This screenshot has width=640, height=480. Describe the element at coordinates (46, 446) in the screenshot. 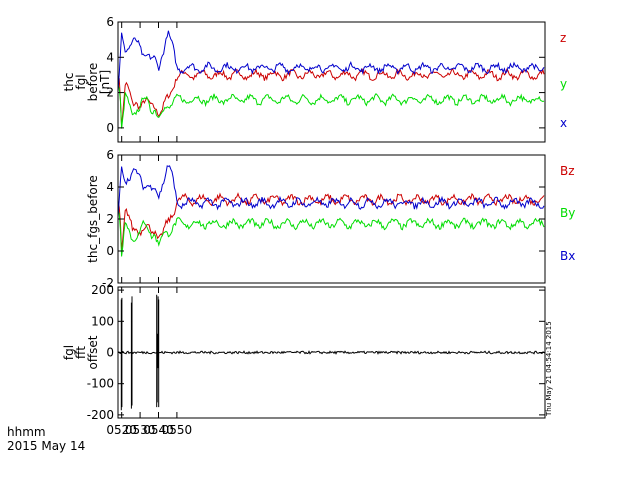

I see `date-label: 2015 May 14` at that location.